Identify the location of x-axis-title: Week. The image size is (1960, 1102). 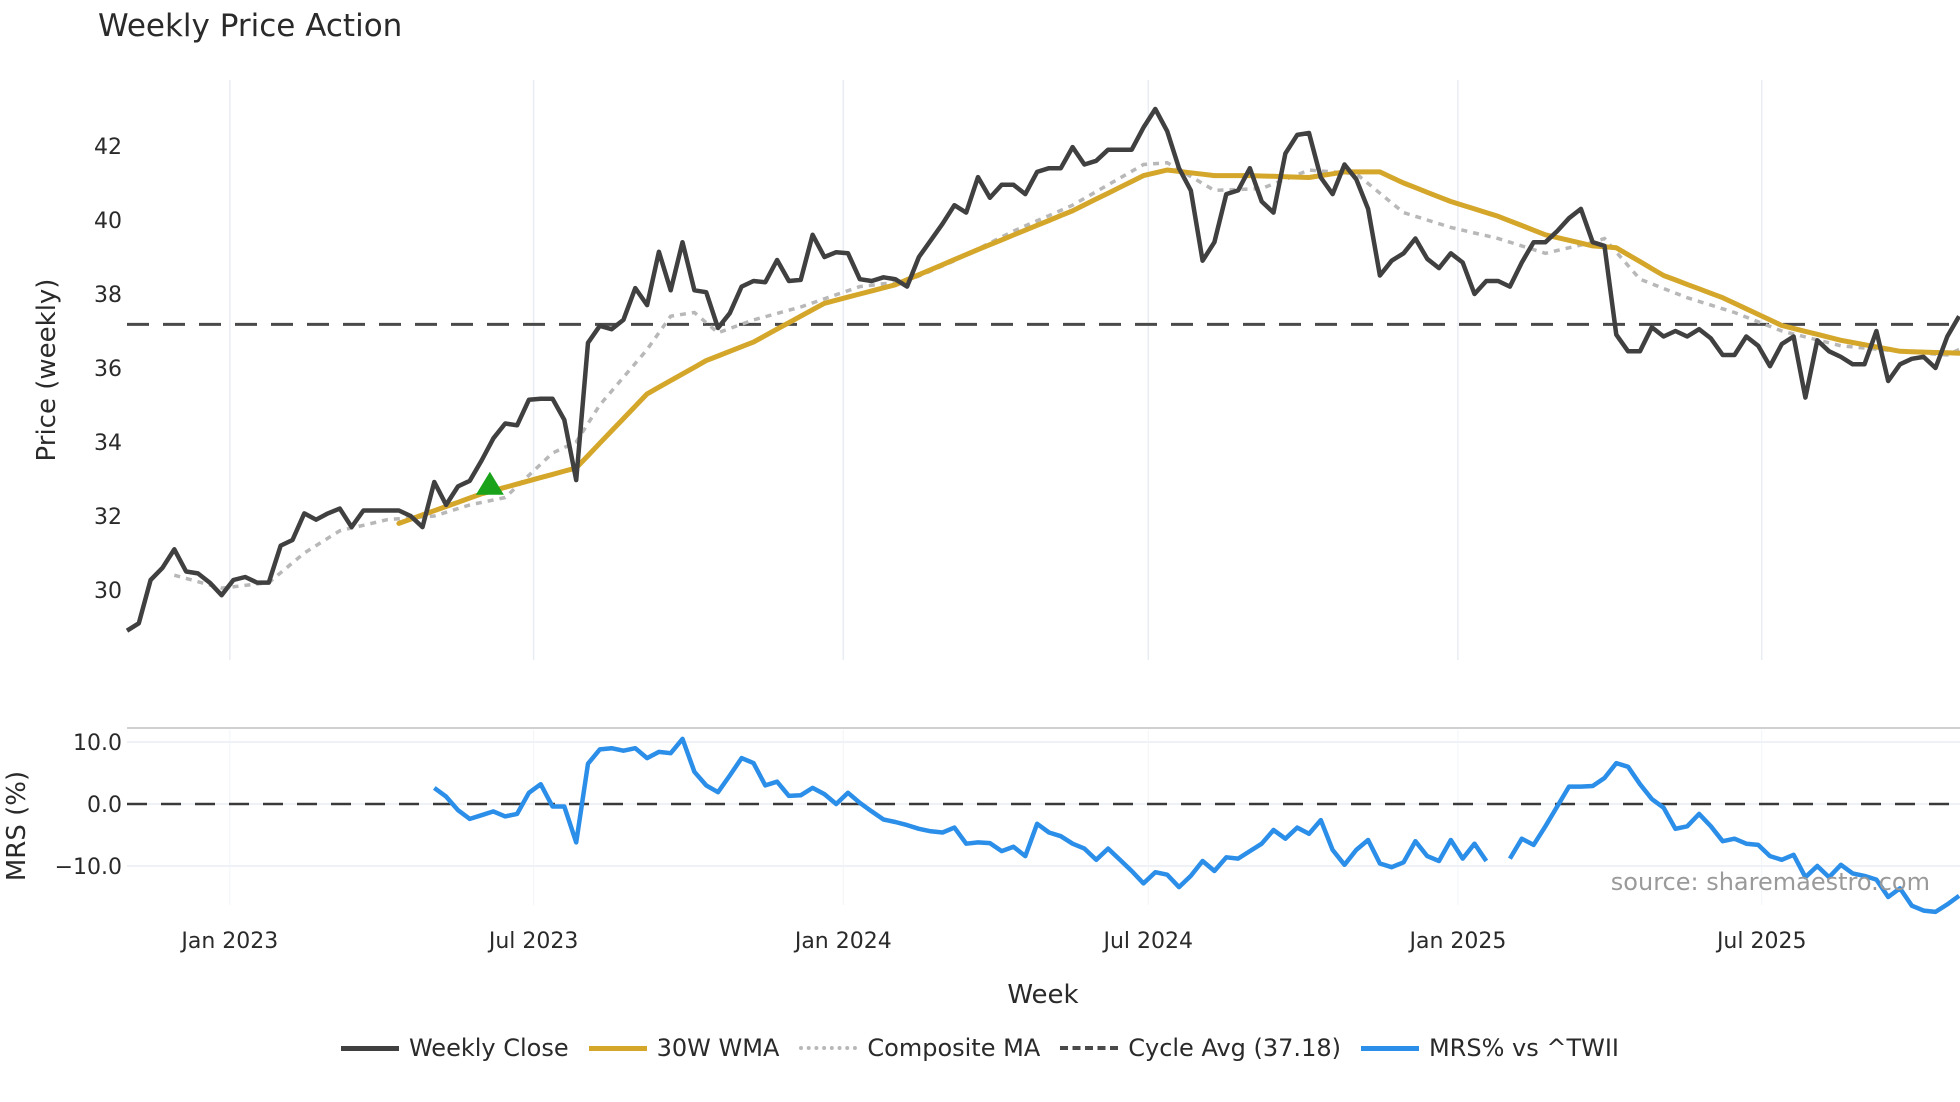
(1042, 995).